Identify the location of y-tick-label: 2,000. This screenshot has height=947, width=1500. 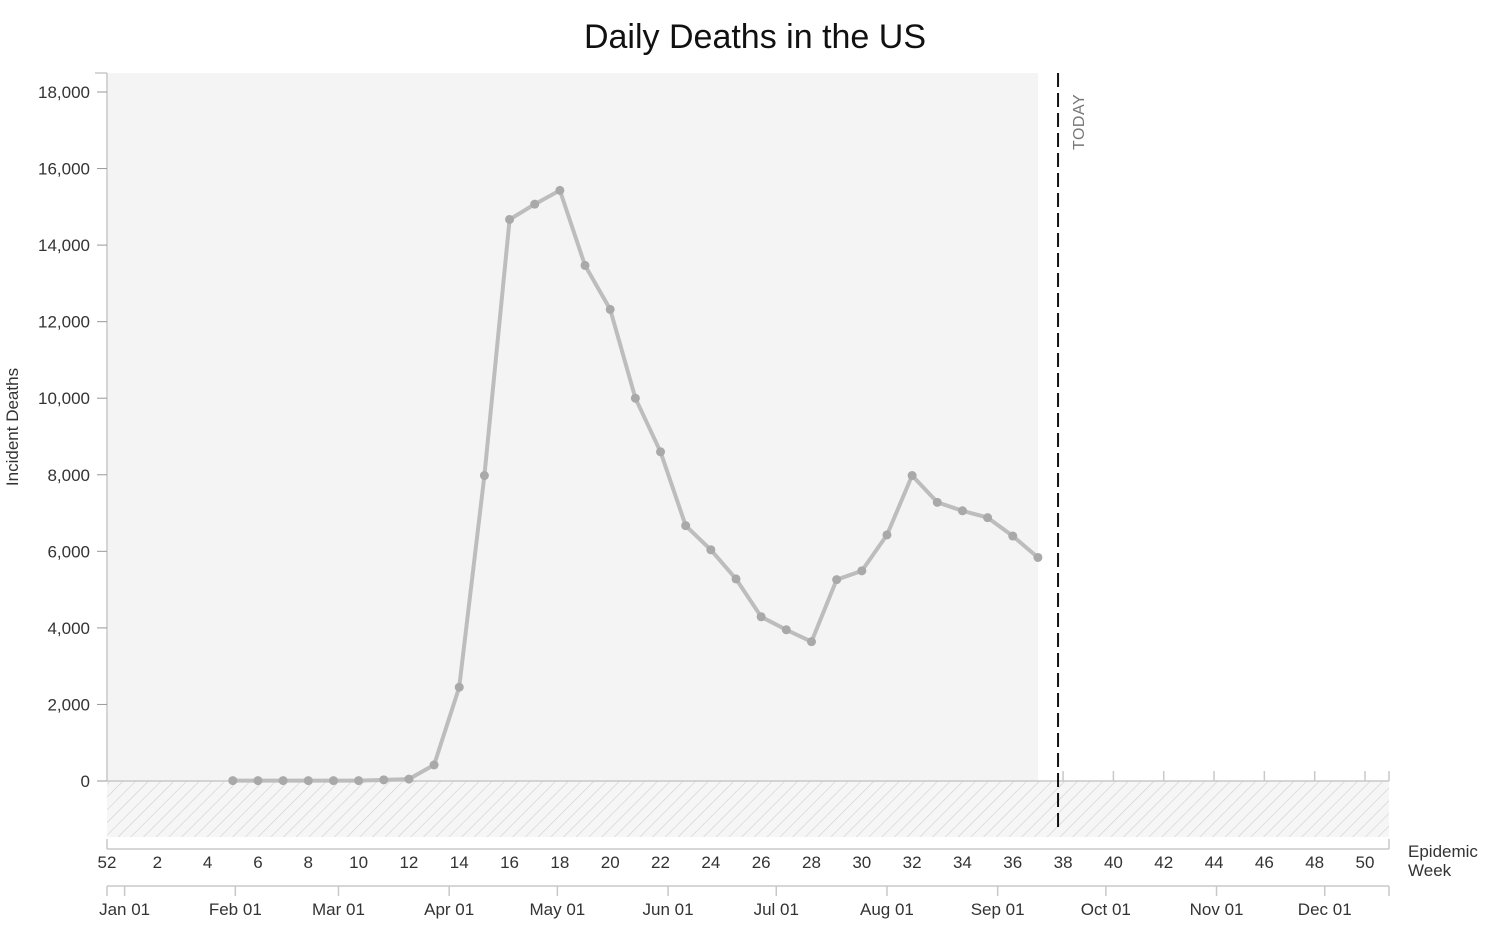
(68, 704).